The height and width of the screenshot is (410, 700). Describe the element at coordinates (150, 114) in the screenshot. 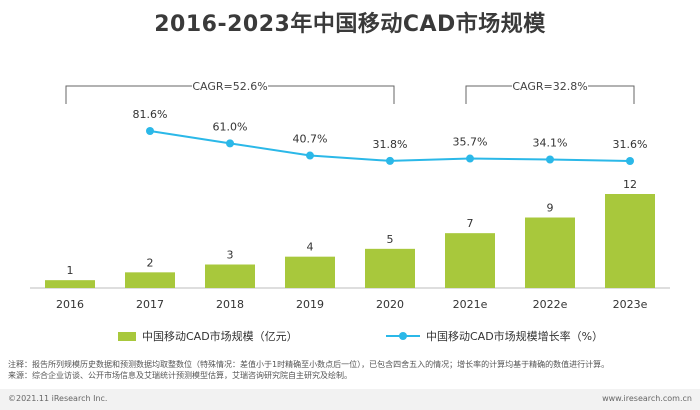

I see `growth-value-label: 81.6%` at that location.